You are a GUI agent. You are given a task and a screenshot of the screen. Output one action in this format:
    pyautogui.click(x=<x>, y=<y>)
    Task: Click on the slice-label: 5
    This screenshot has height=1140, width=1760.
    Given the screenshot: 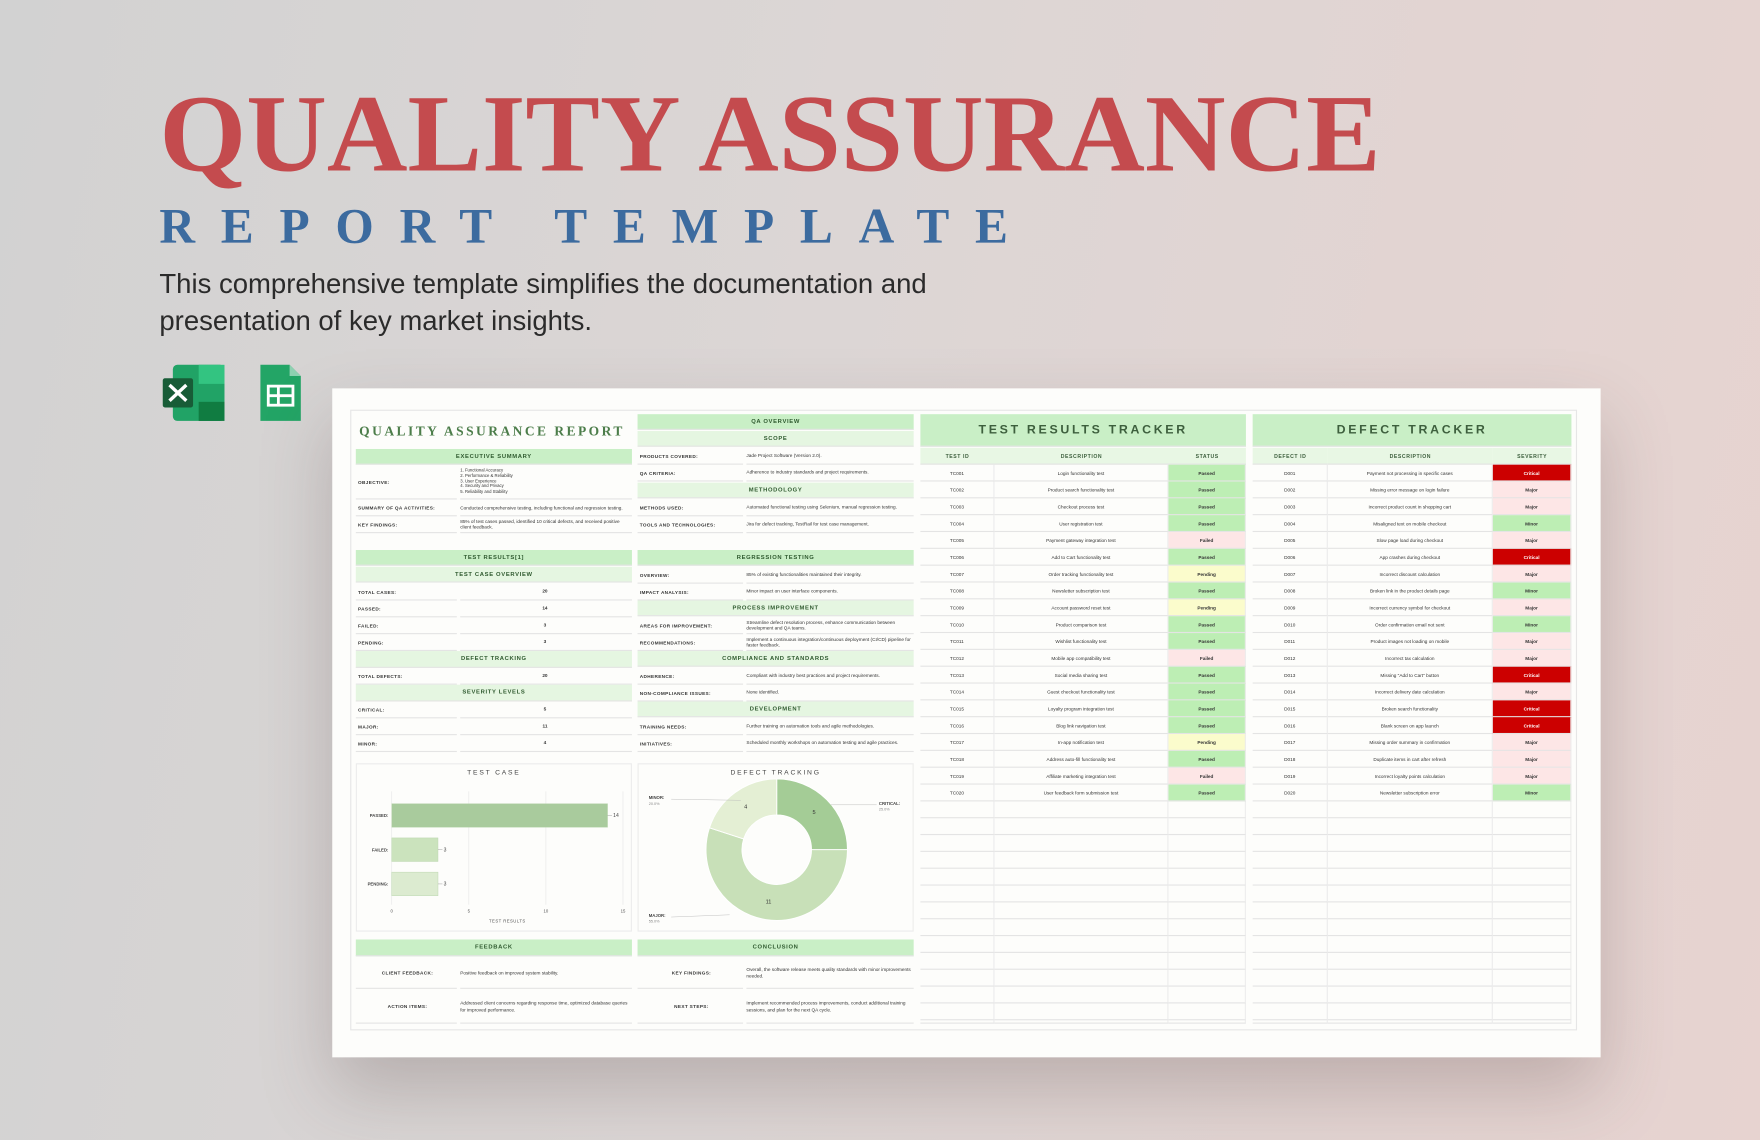 What is the action you would take?
    pyautogui.click(x=813, y=813)
    